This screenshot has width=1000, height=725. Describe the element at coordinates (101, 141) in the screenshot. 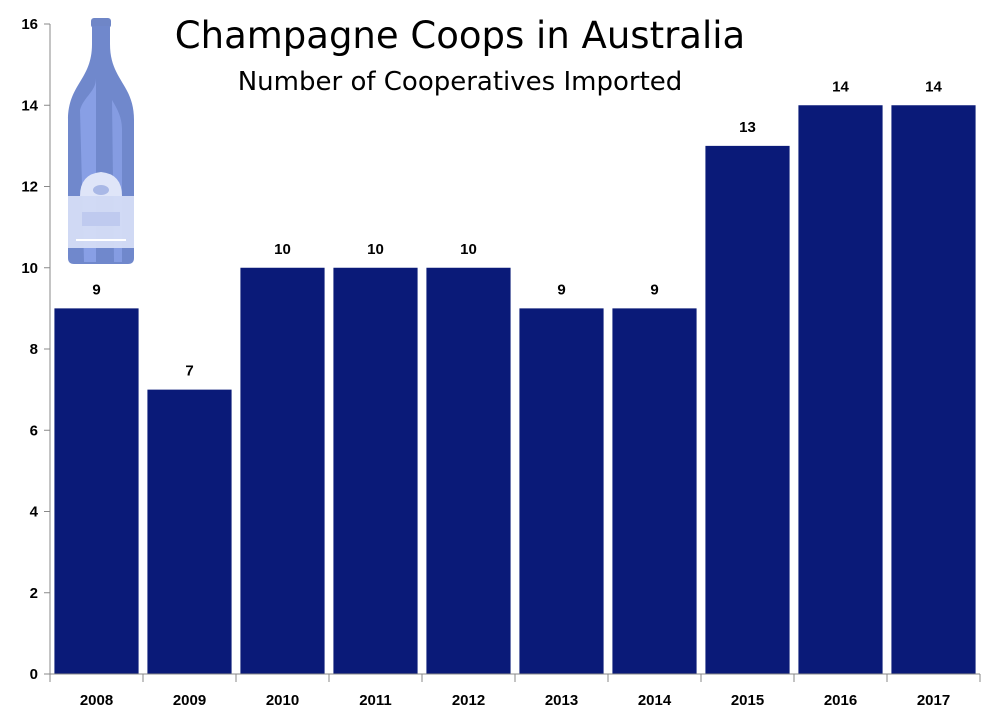

I see `champagne-bottle-icon` at that location.